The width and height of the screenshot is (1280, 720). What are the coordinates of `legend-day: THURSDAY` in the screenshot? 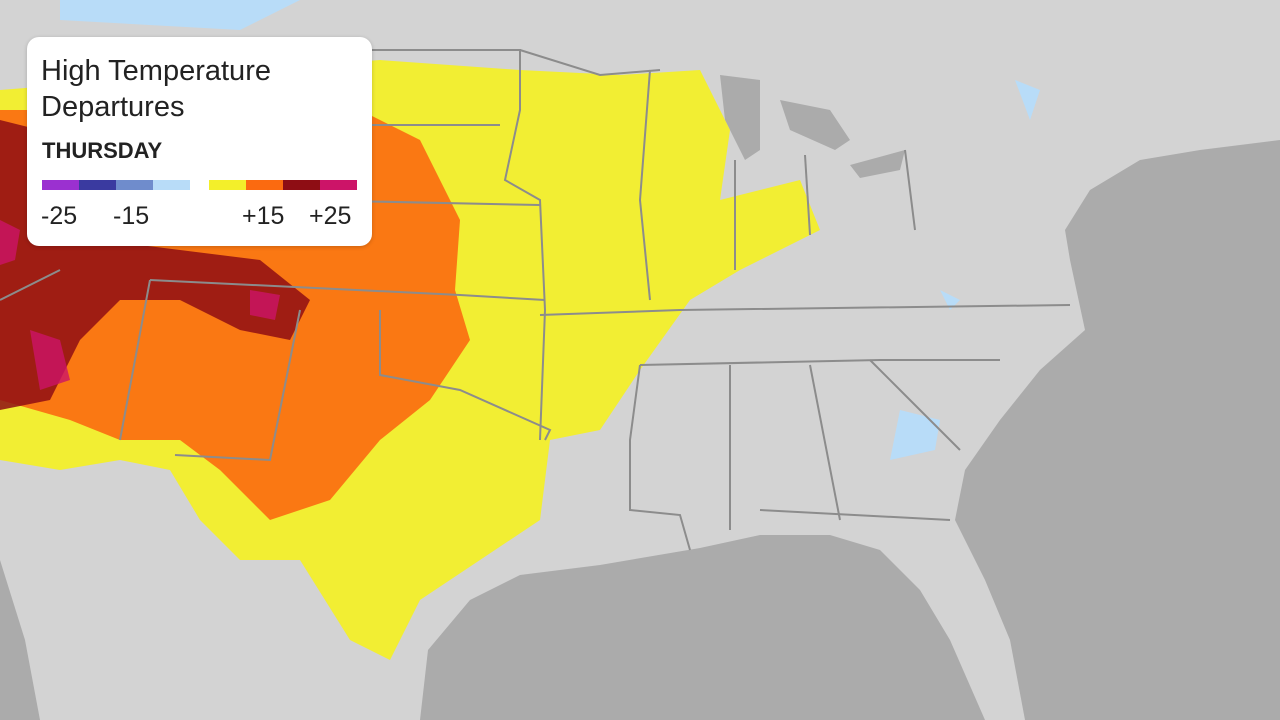 It's located at (102, 150).